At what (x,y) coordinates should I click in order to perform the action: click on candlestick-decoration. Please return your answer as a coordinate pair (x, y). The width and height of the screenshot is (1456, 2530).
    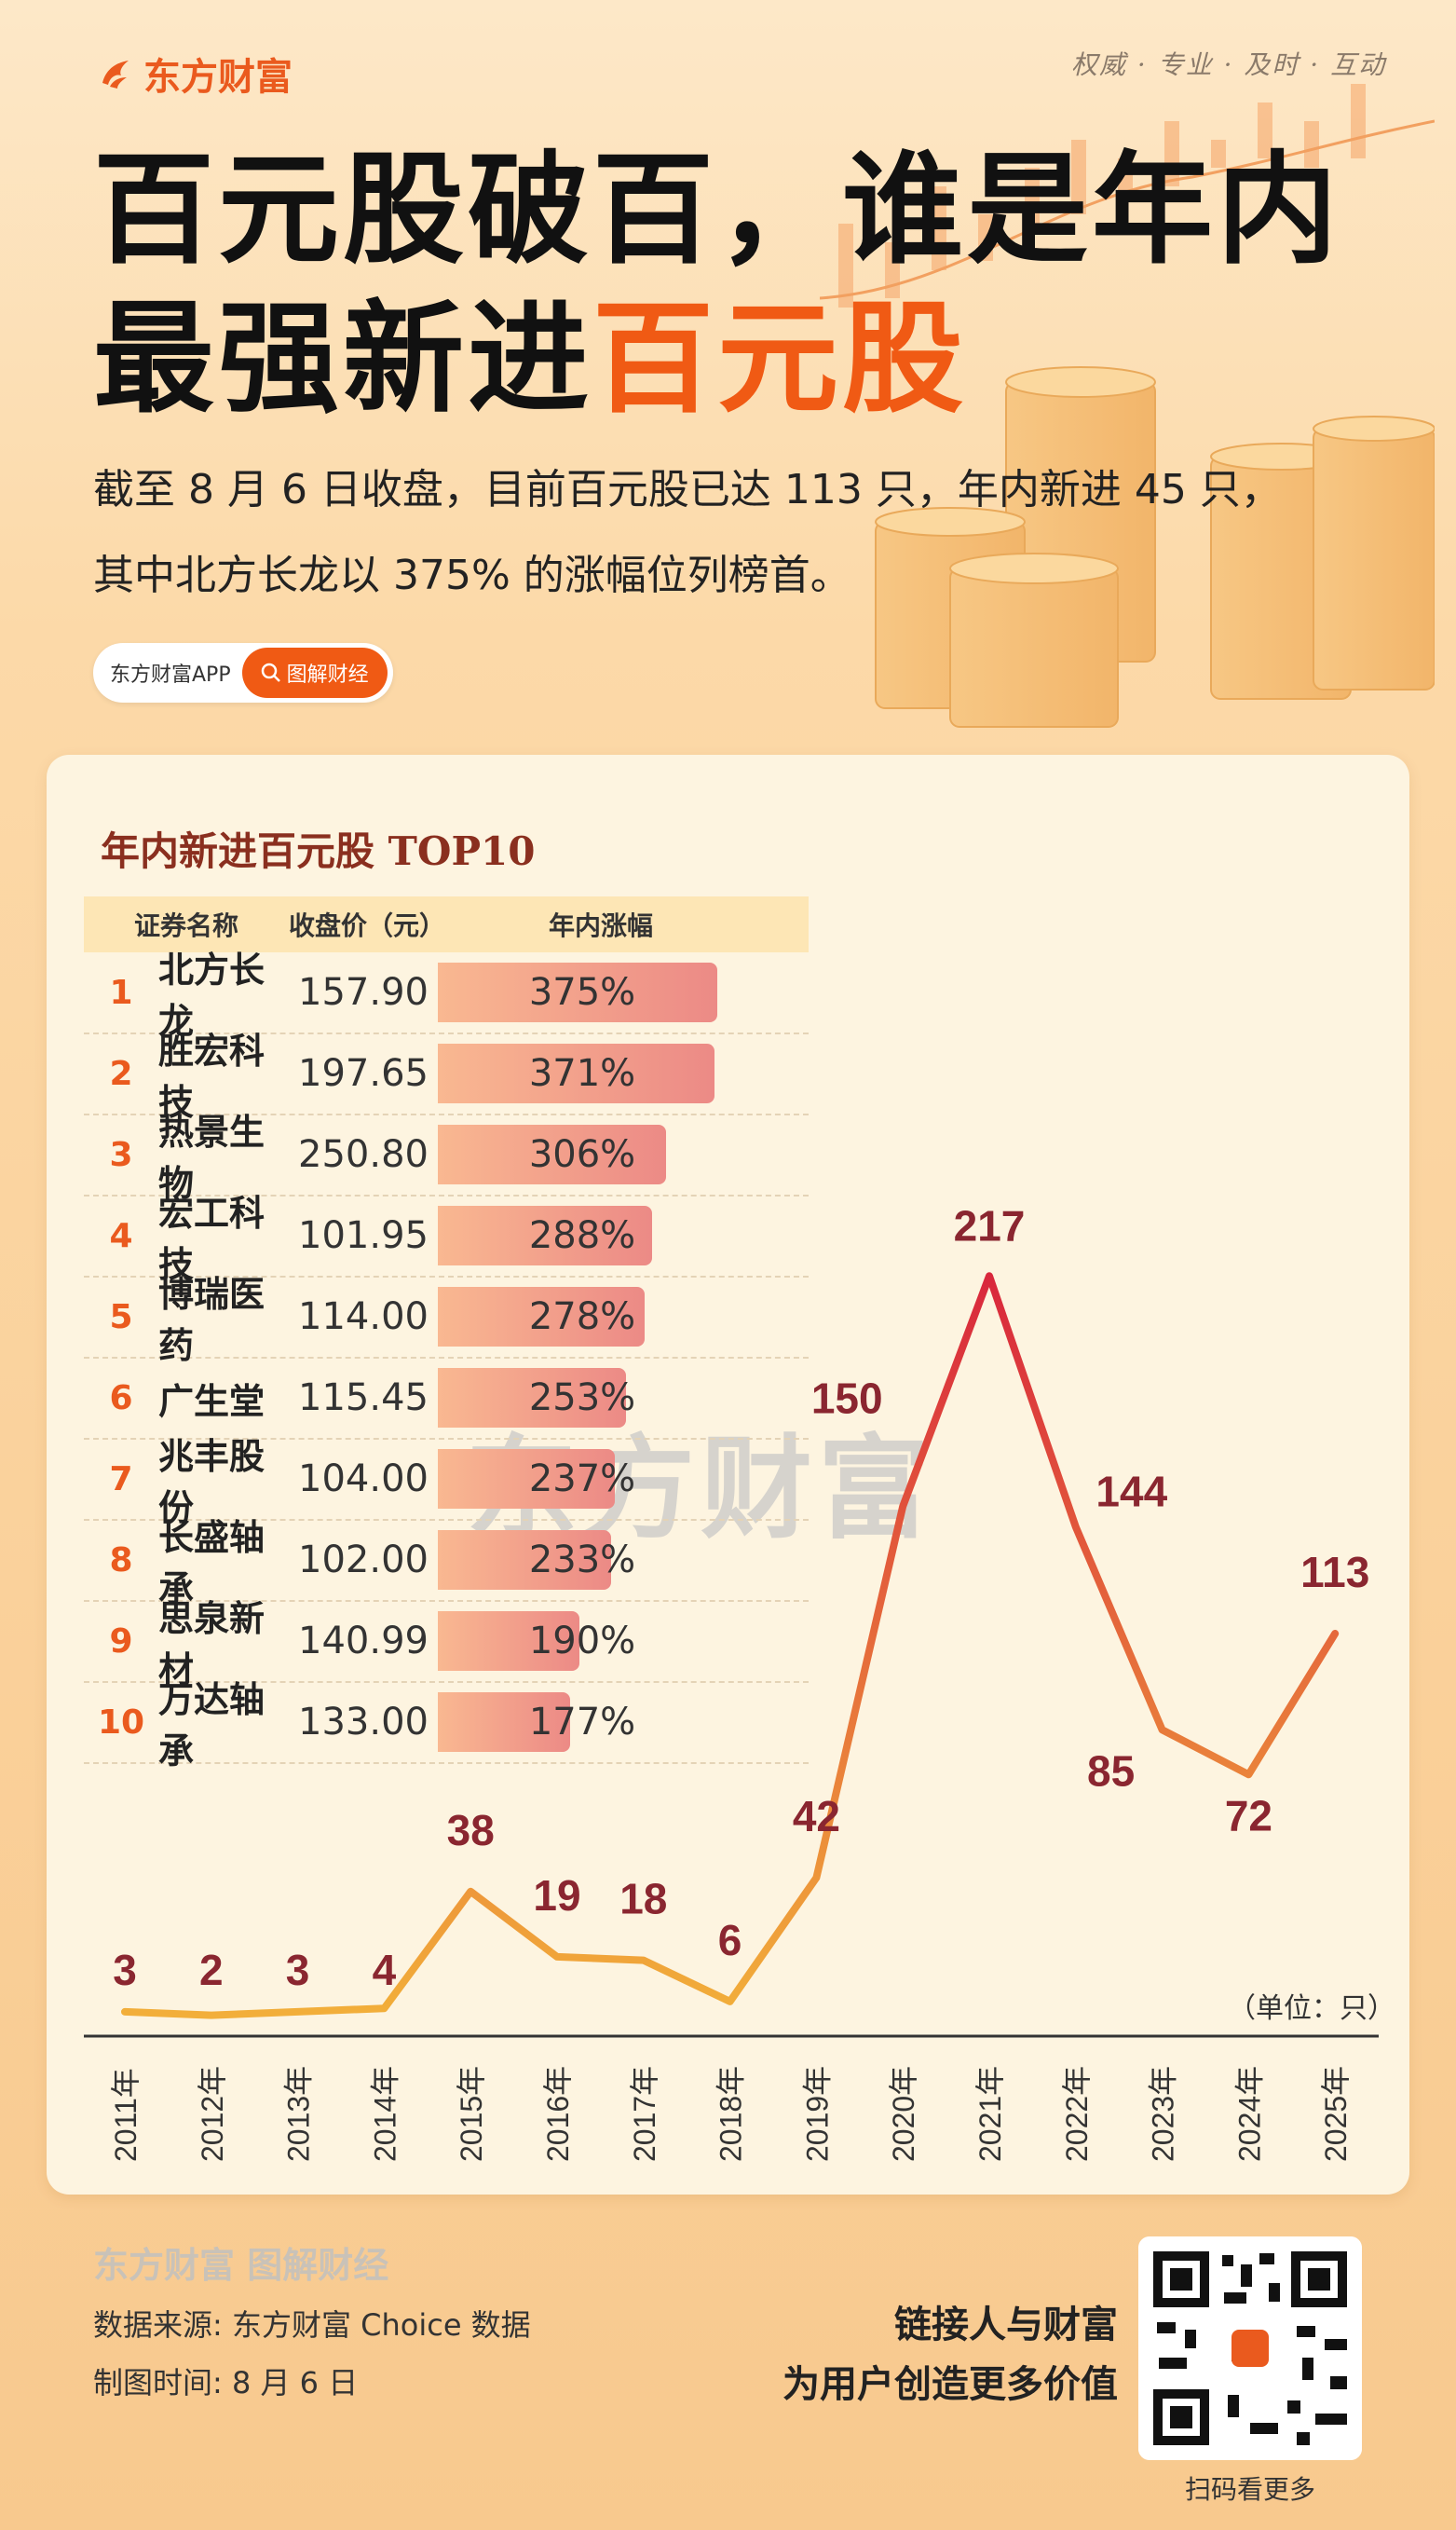
    Looking at the image, I should click on (1127, 196).